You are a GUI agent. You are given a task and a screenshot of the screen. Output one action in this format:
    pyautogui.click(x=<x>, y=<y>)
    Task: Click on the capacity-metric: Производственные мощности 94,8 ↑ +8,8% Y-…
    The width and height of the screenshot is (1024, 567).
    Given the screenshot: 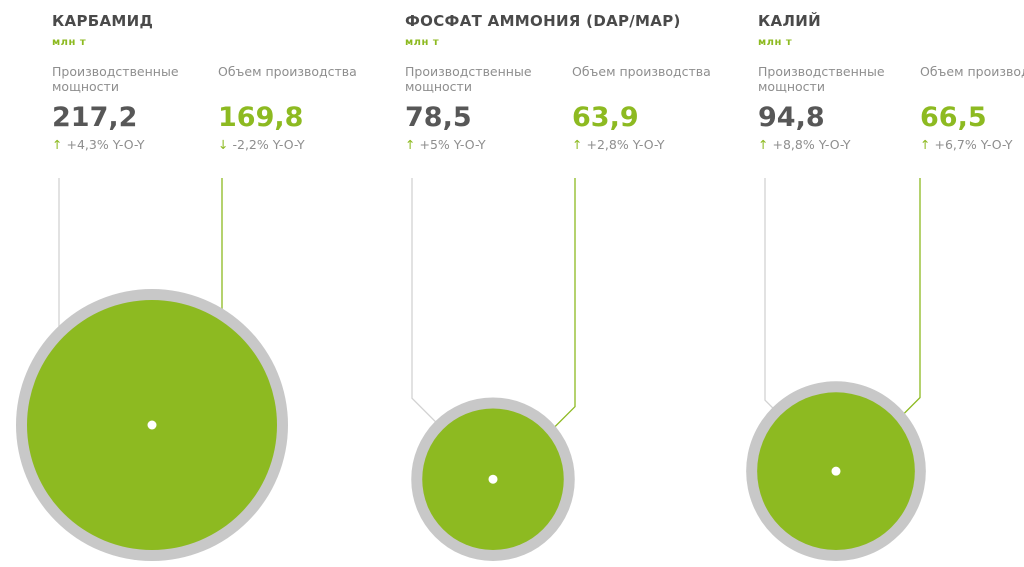 What is the action you would take?
    pyautogui.click(x=833, y=108)
    